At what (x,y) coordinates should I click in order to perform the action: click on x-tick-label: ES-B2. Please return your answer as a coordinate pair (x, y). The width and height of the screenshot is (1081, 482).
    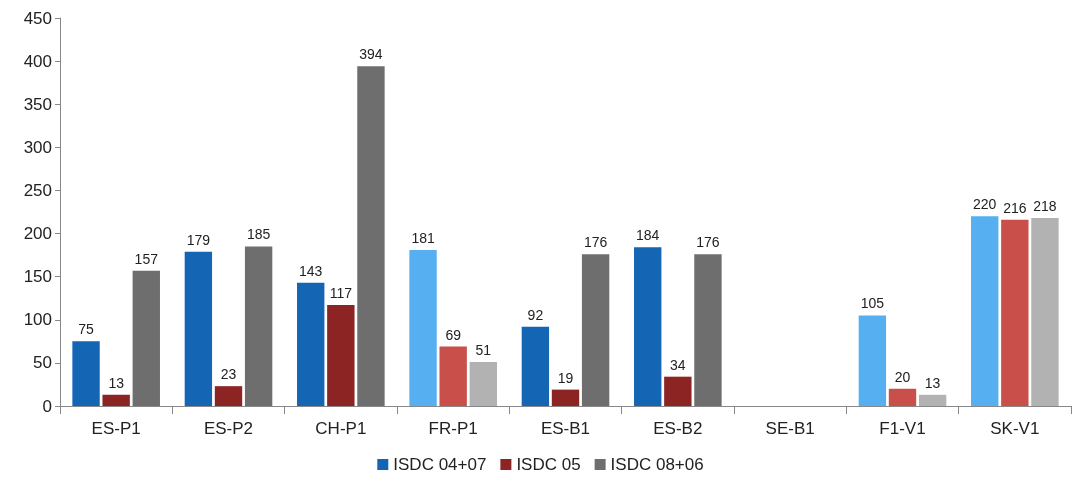
    Looking at the image, I should click on (678, 428).